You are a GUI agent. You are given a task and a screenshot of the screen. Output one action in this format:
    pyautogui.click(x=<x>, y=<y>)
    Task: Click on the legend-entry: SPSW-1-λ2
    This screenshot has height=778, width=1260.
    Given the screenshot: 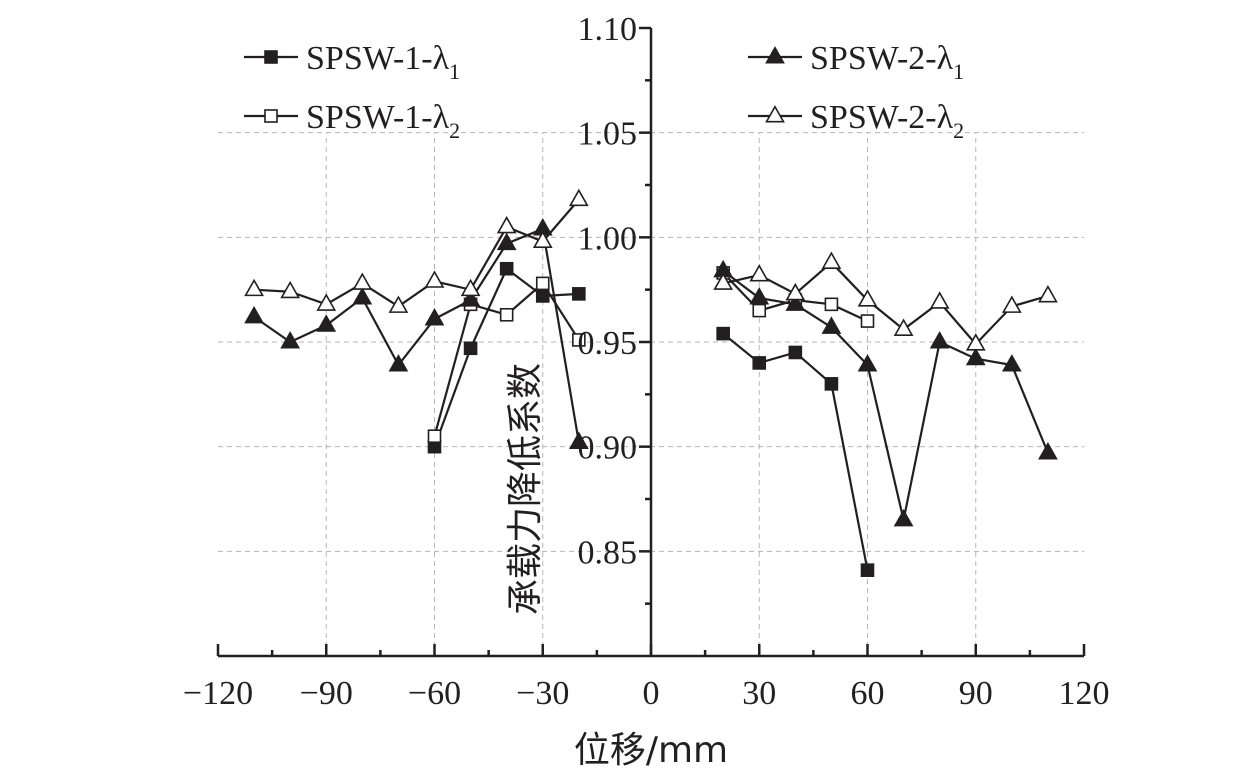 What is the action you would take?
    pyautogui.click(x=352, y=121)
    